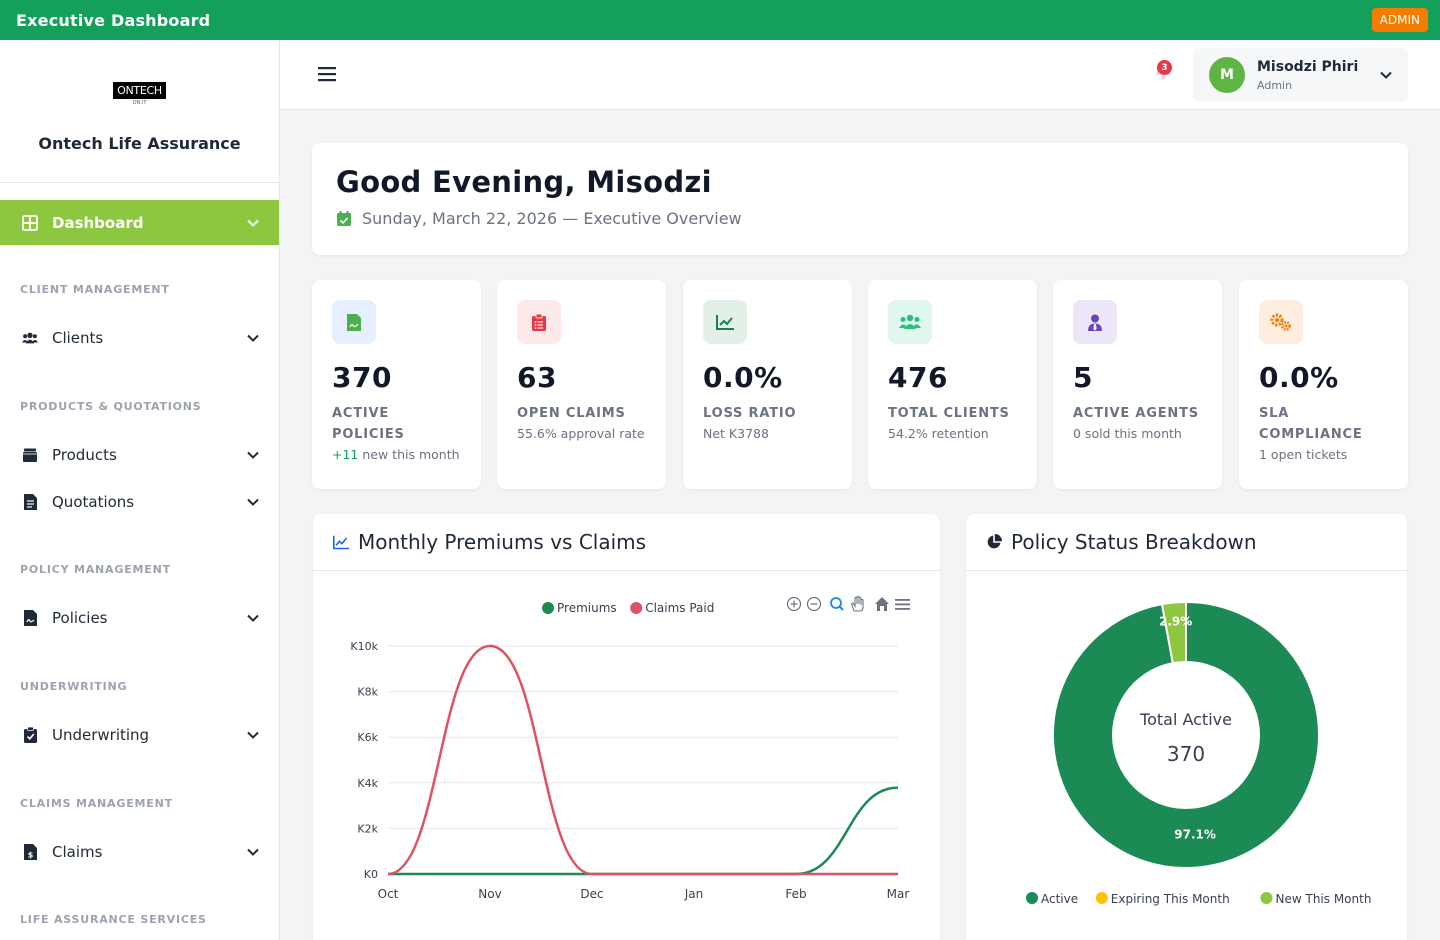 The height and width of the screenshot is (940, 1440). What do you see at coordinates (364, 646) in the screenshot?
I see `y-tick-label: K10k` at bounding box center [364, 646].